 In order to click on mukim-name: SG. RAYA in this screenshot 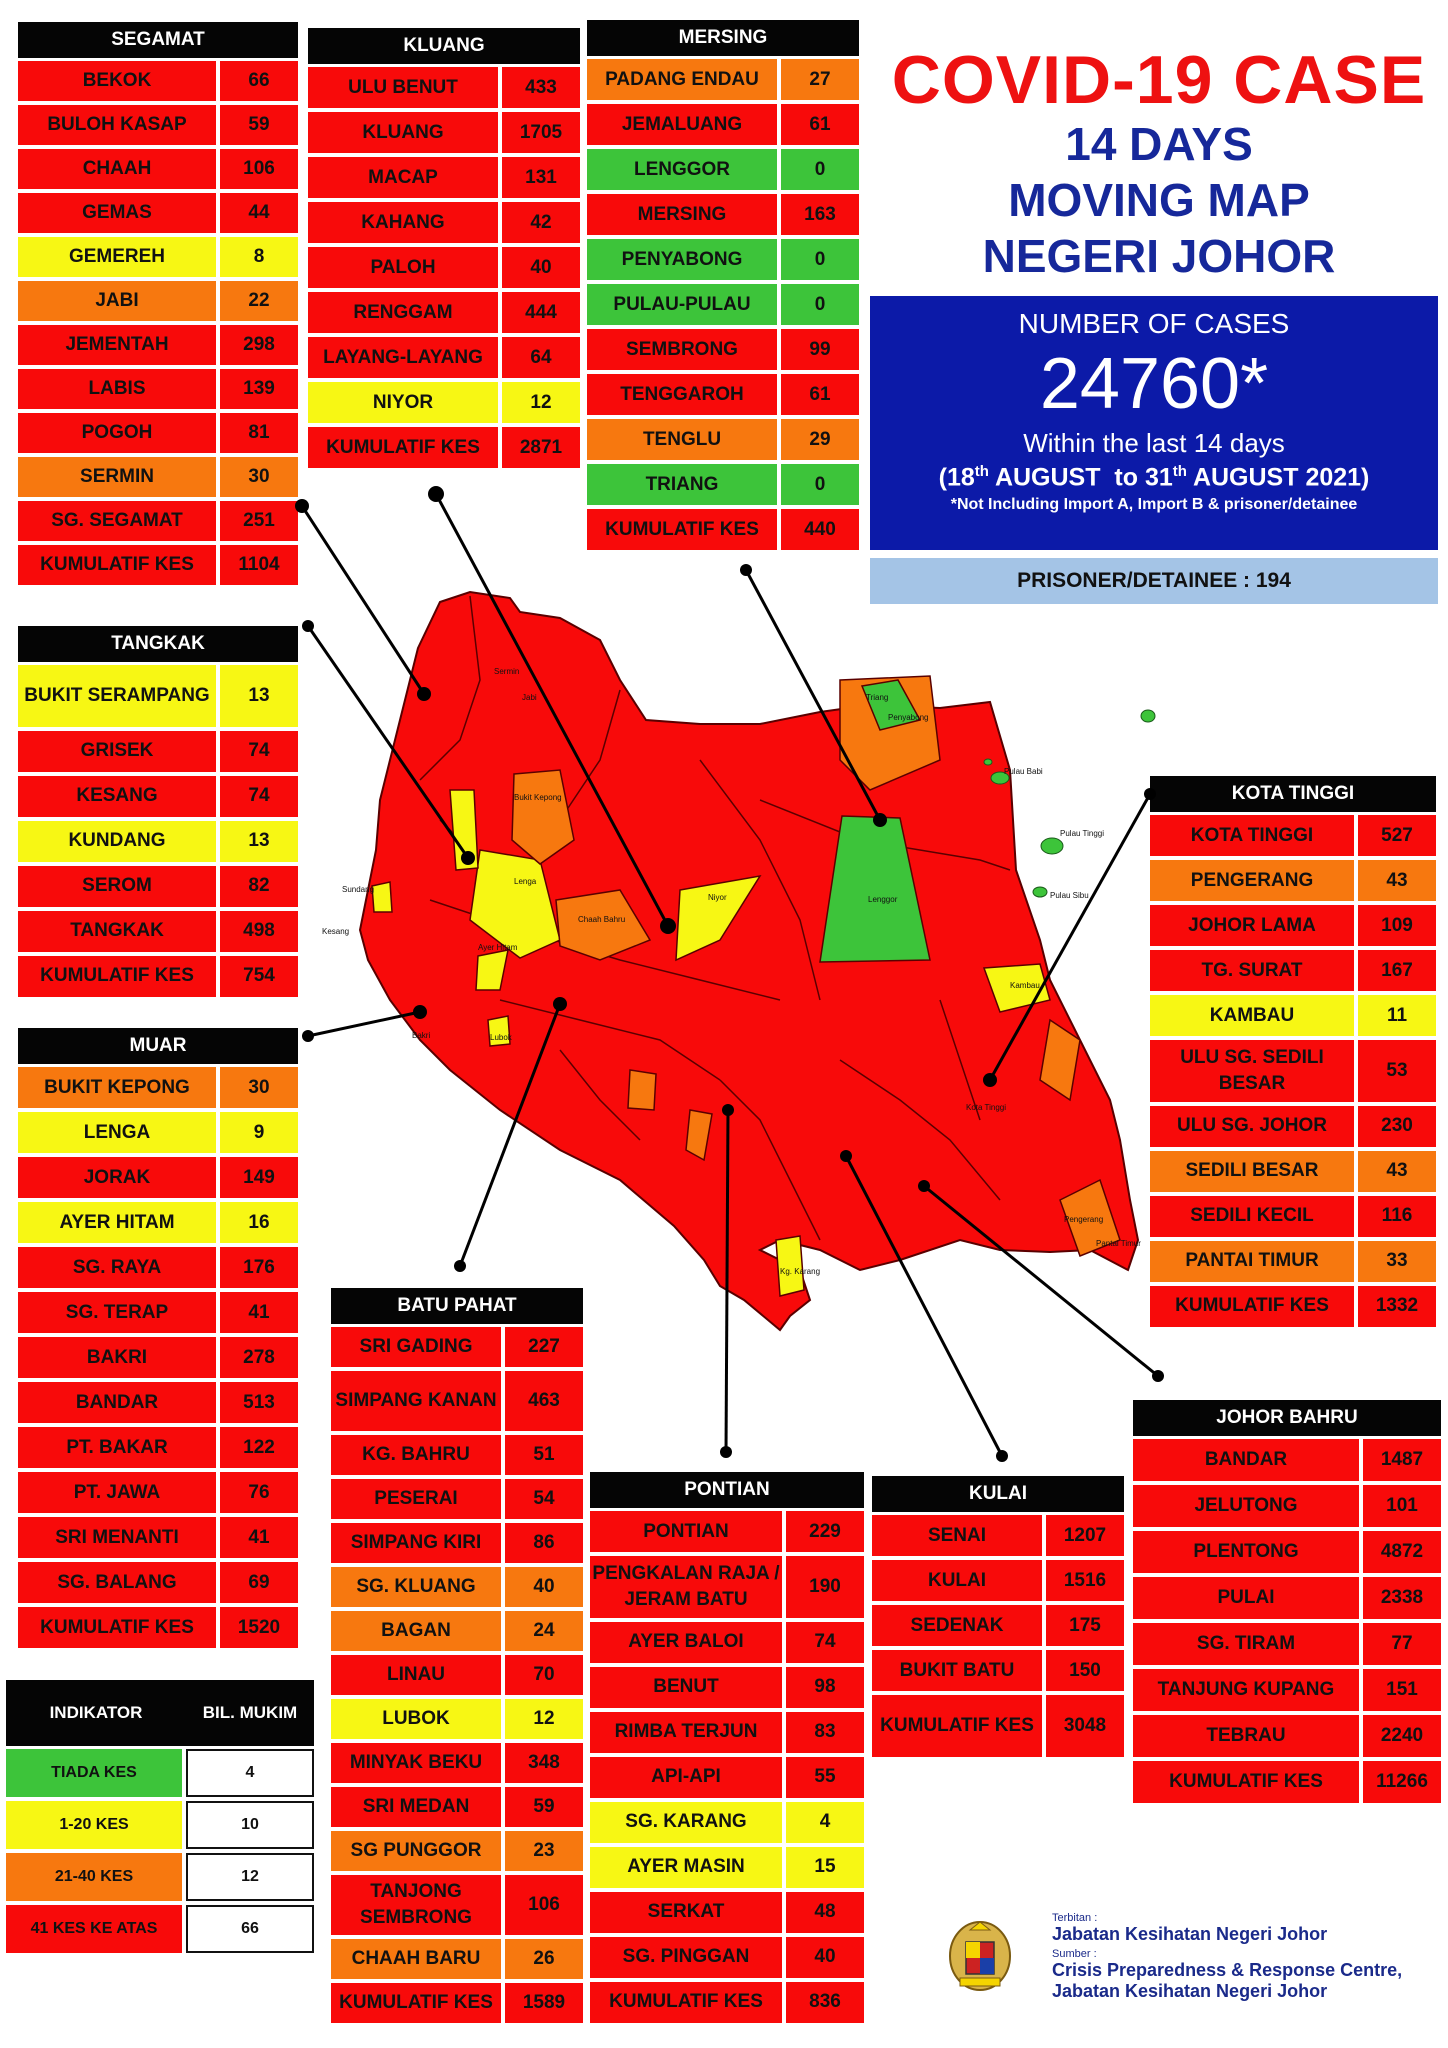, I will do `click(117, 1267)`.